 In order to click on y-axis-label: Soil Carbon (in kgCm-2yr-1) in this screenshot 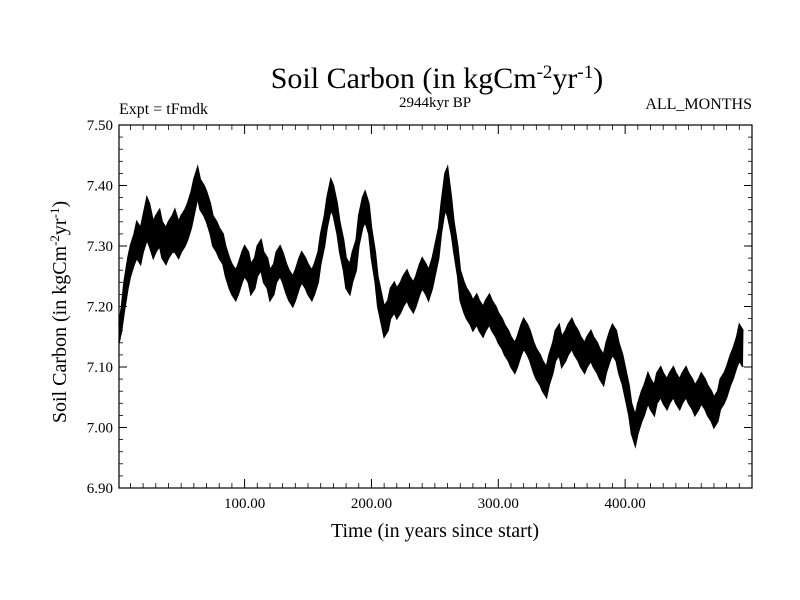, I will do `click(59, 312)`.